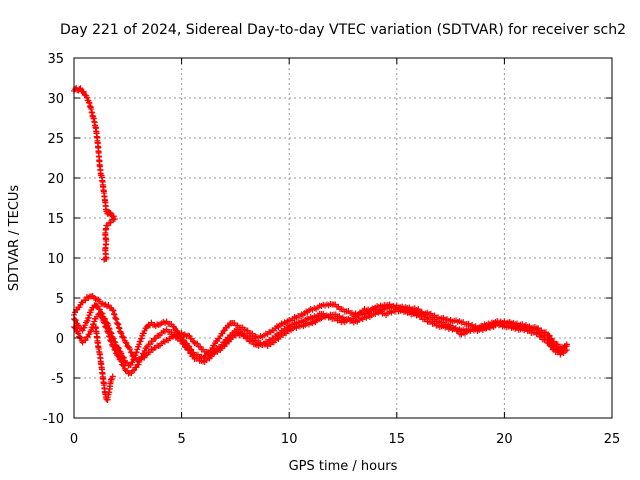 This screenshot has height=480, width=640. What do you see at coordinates (504, 439) in the screenshot?
I see `x-tick-label-4: 20` at bounding box center [504, 439].